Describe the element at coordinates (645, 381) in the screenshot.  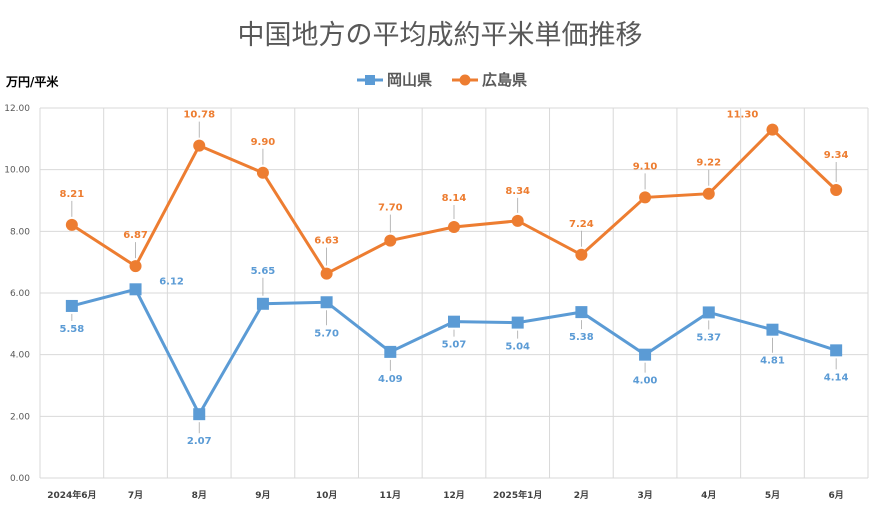
I see `data-label: 4.00` at that location.